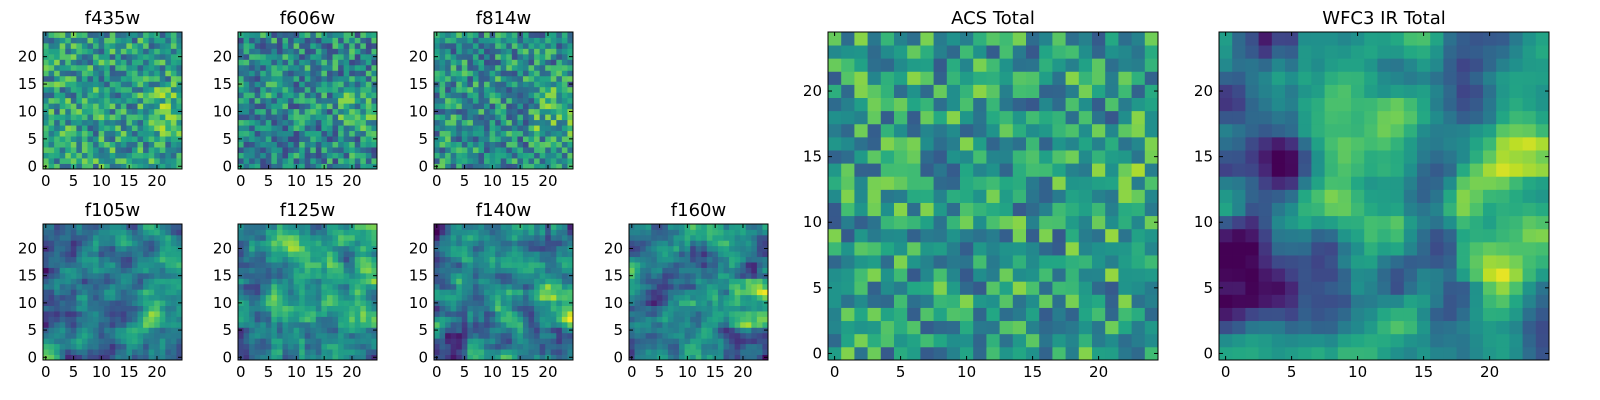 This screenshot has height=400, width=1600. What do you see at coordinates (27, 276) in the screenshot?
I see `y-tick-label: 15` at bounding box center [27, 276].